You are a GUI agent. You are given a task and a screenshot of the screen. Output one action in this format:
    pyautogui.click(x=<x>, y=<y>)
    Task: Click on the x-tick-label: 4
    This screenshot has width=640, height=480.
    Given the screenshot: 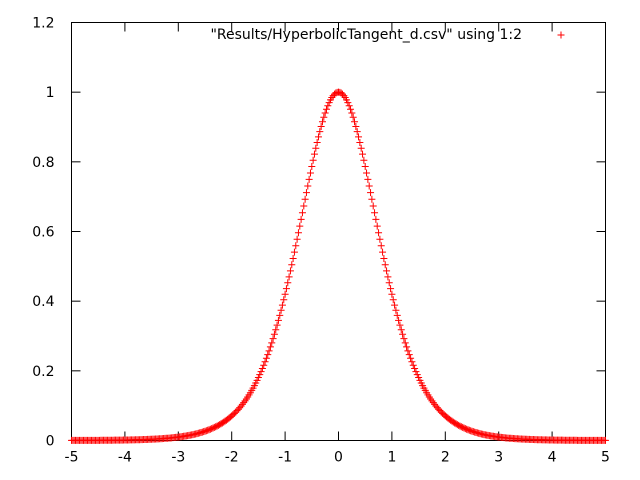 What is the action you would take?
    pyautogui.click(x=552, y=458)
    